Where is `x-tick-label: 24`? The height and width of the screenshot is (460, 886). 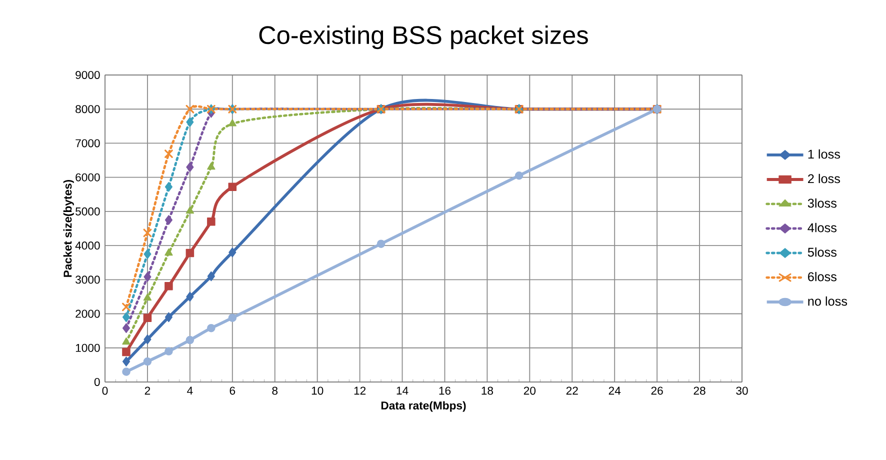
x-tick-label: 24 is located at coordinates (614, 390).